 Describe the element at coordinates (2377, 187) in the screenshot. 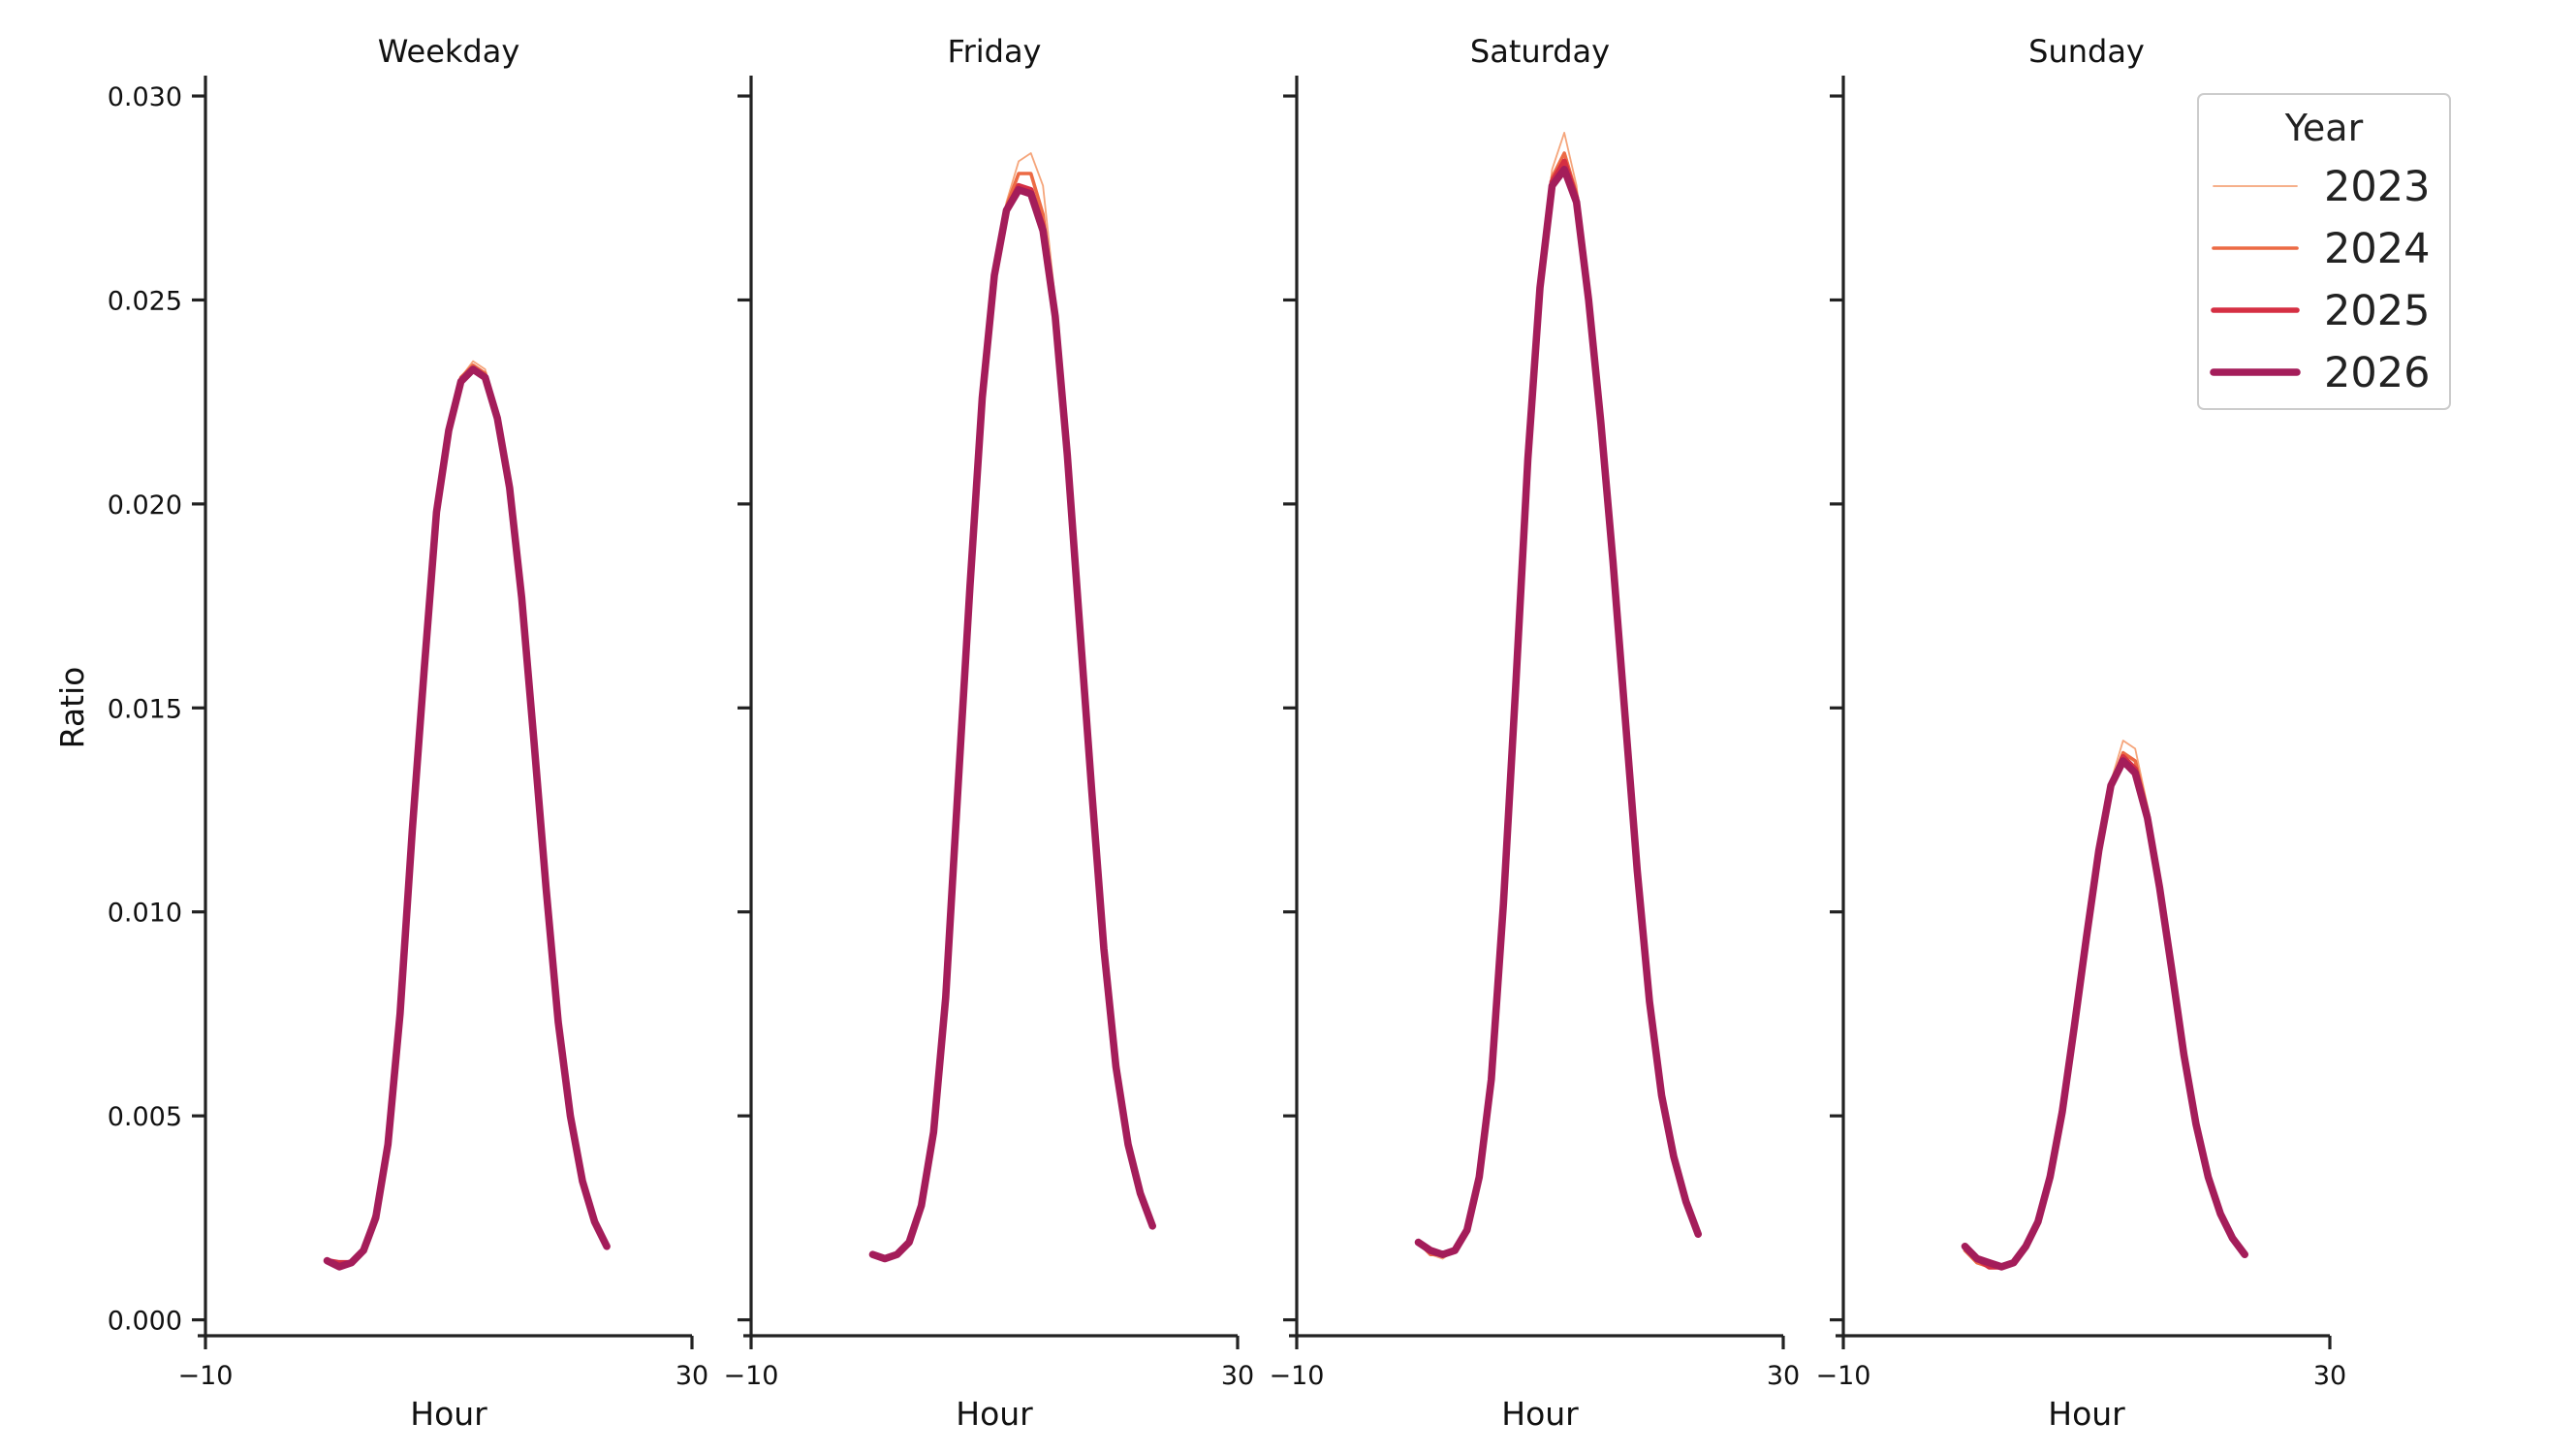

I see `legend-label: 2023` at that location.